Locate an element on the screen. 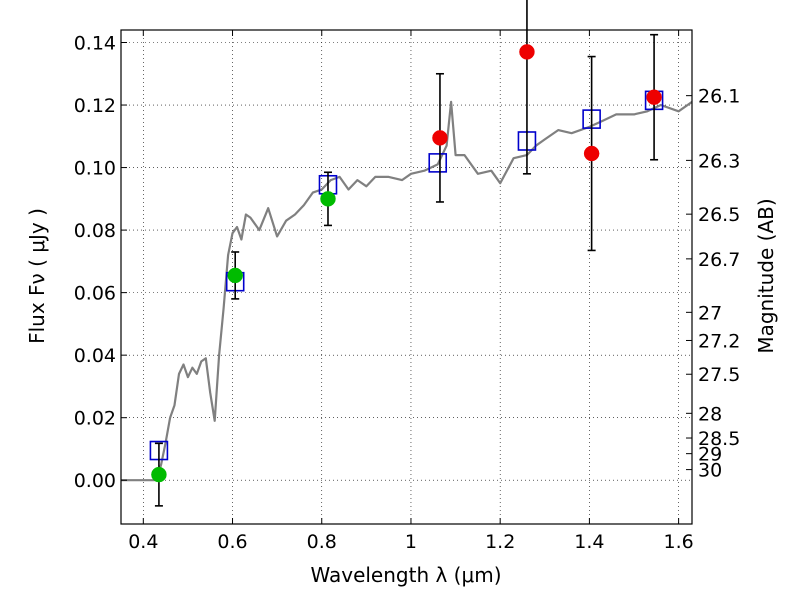 This screenshot has width=800, height=600. y-tick-label: 0.04 is located at coordinates (95, 356).